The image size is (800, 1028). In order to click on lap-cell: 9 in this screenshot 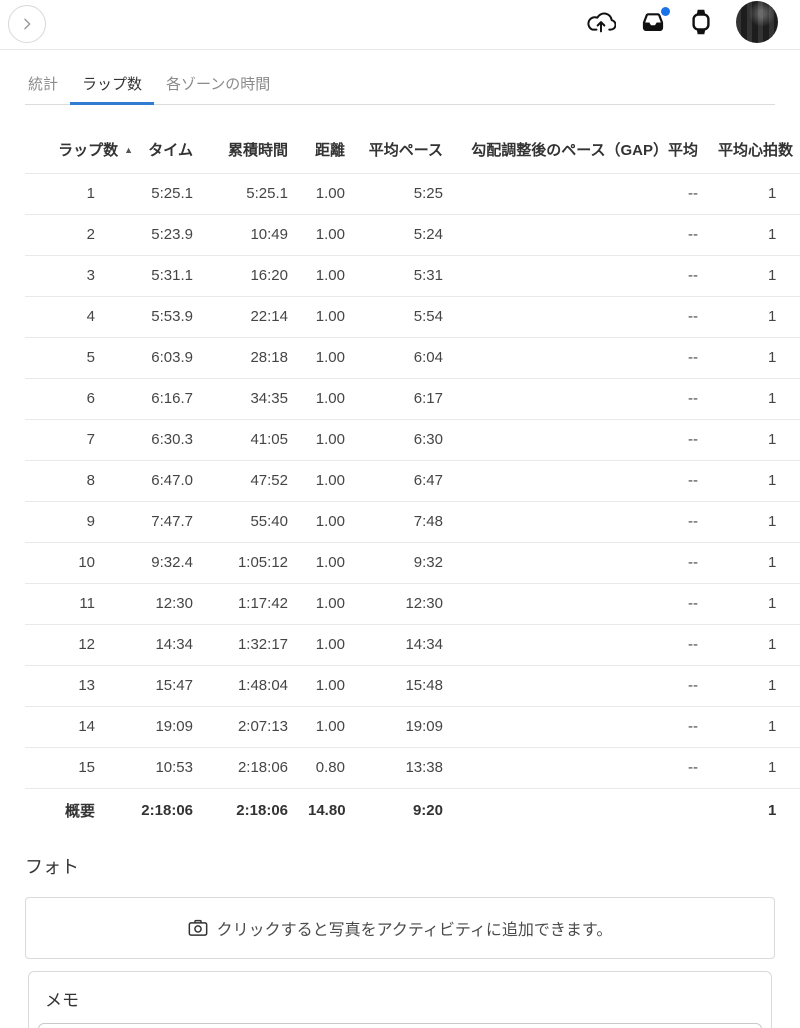, I will do `click(80, 522)`.